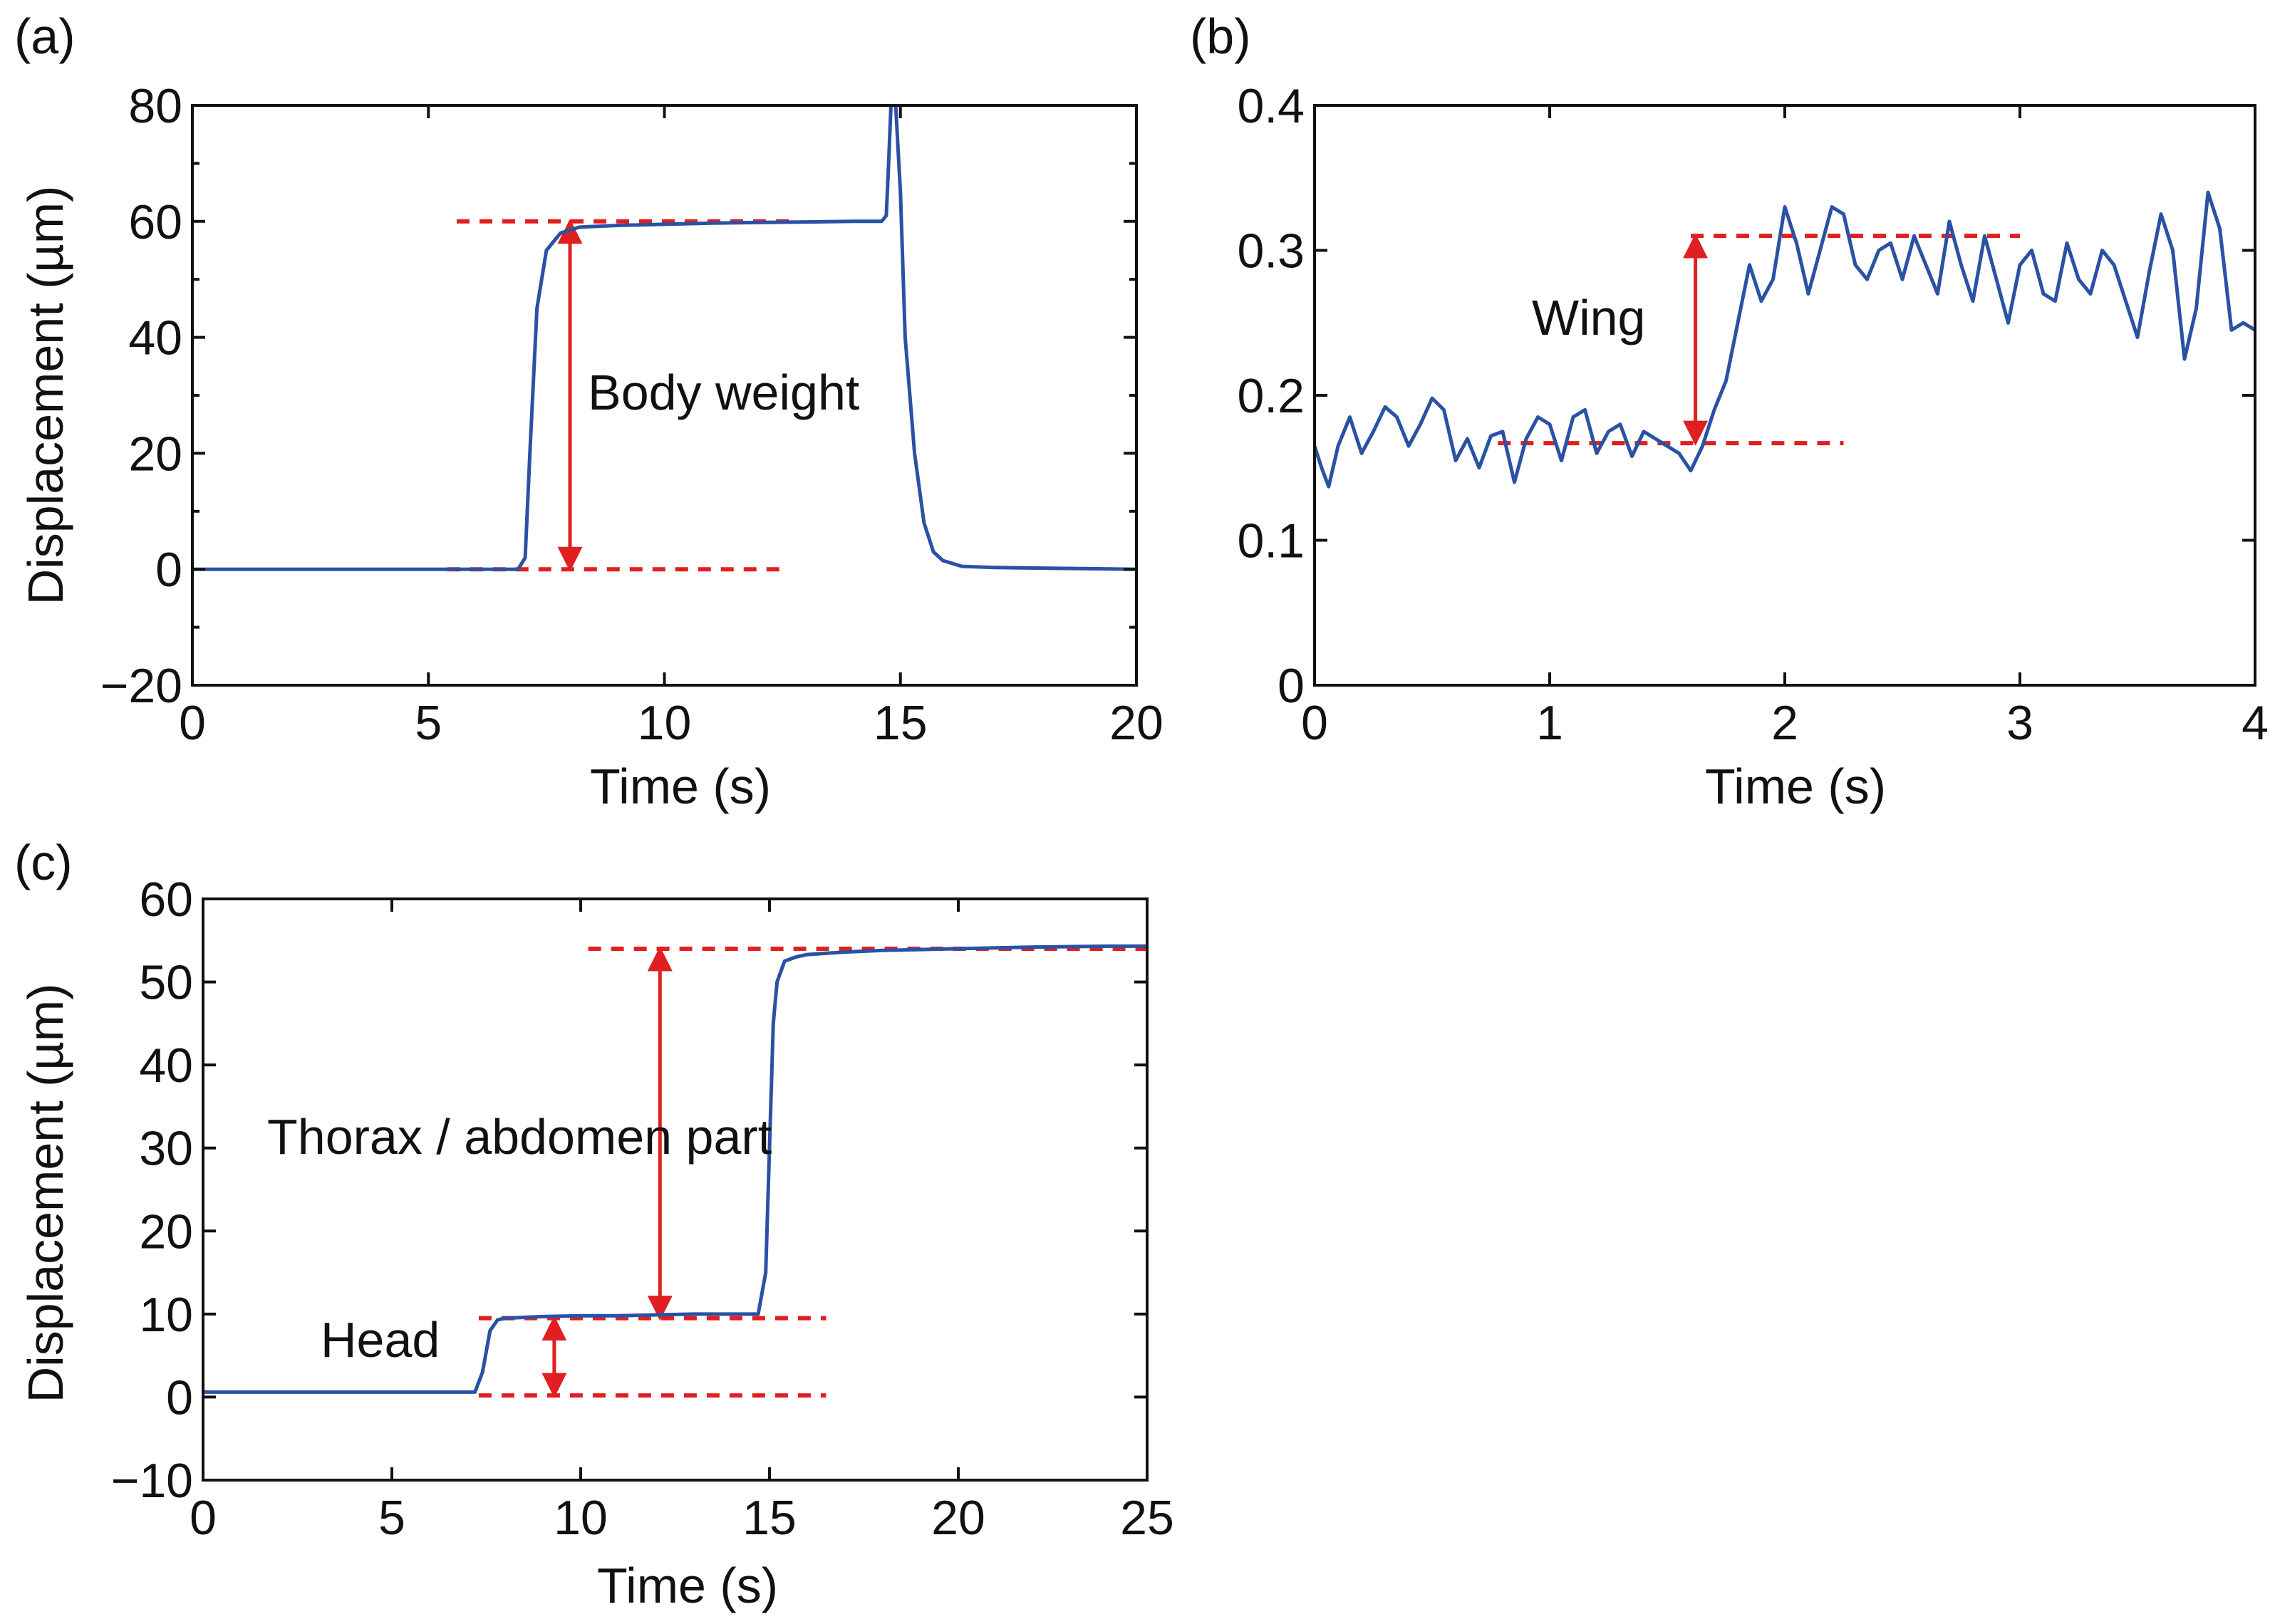 The image size is (2275, 1624). I want to click on panel-a-xtick-label: 5, so click(428, 723).